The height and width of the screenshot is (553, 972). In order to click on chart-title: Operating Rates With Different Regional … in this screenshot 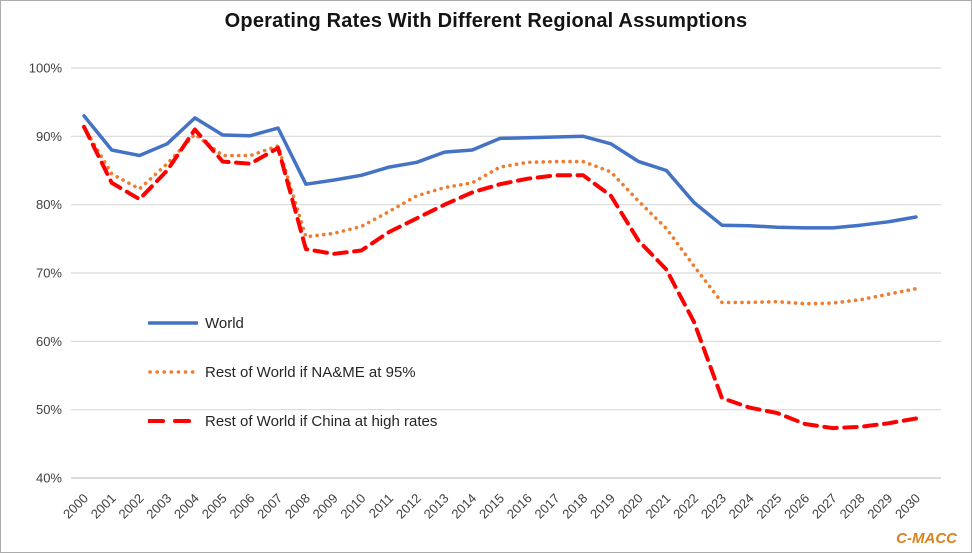, I will do `click(486, 21)`.